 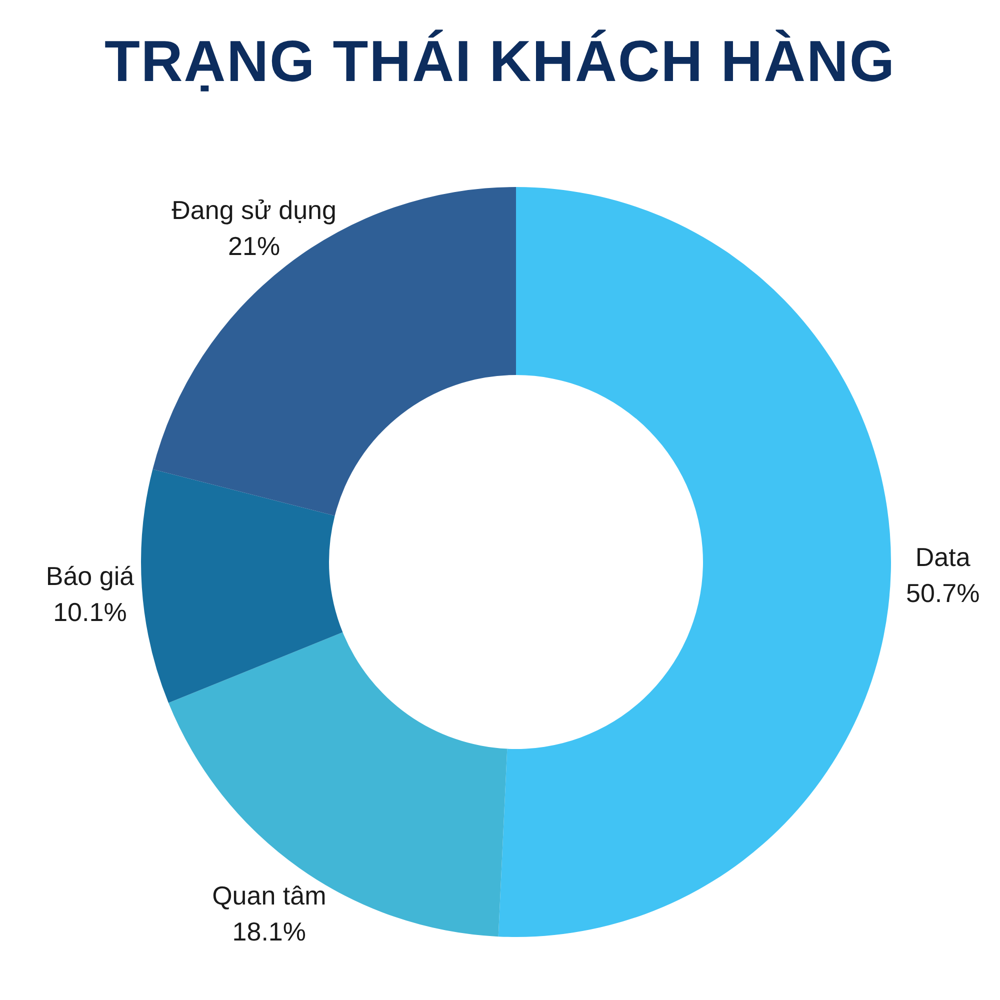 What do you see at coordinates (500, 61) in the screenshot?
I see `chart-title: TRẠNG THÁI KHÁCH HÀNG` at bounding box center [500, 61].